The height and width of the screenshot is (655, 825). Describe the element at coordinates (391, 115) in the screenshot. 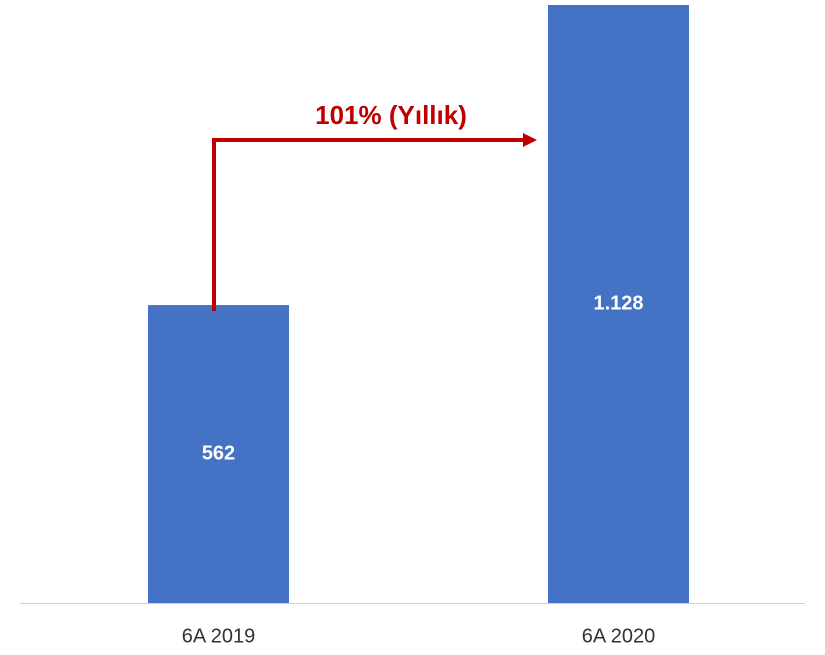

I see `annotation: 101% (Yıllık)` at that location.